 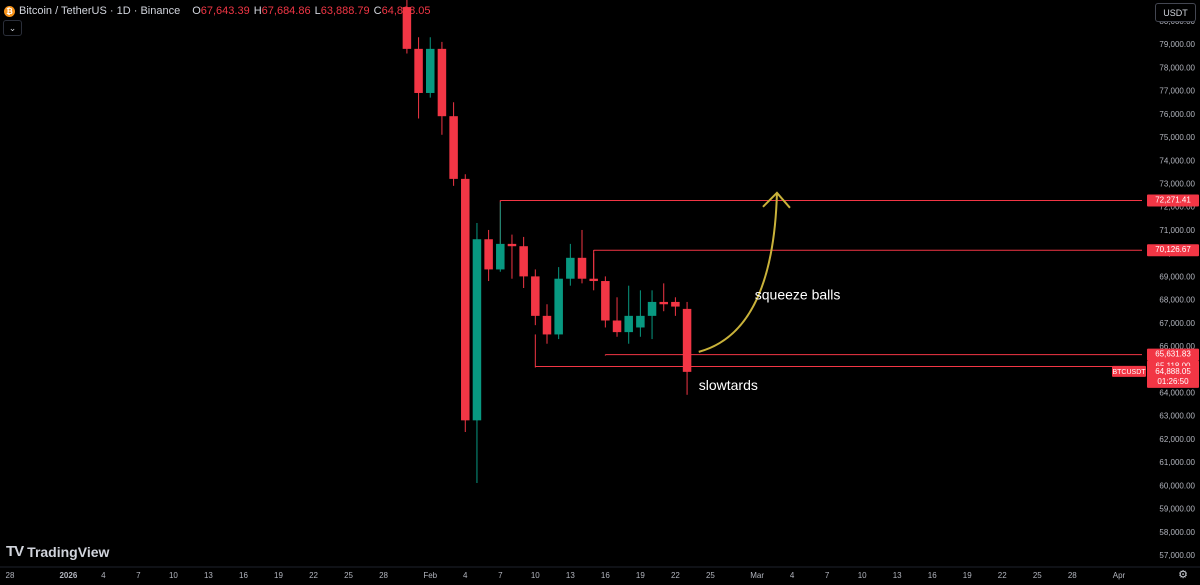 What do you see at coordinates (196, 11) in the screenshot?
I see `open-key: O` at bounding box center [196, 11].